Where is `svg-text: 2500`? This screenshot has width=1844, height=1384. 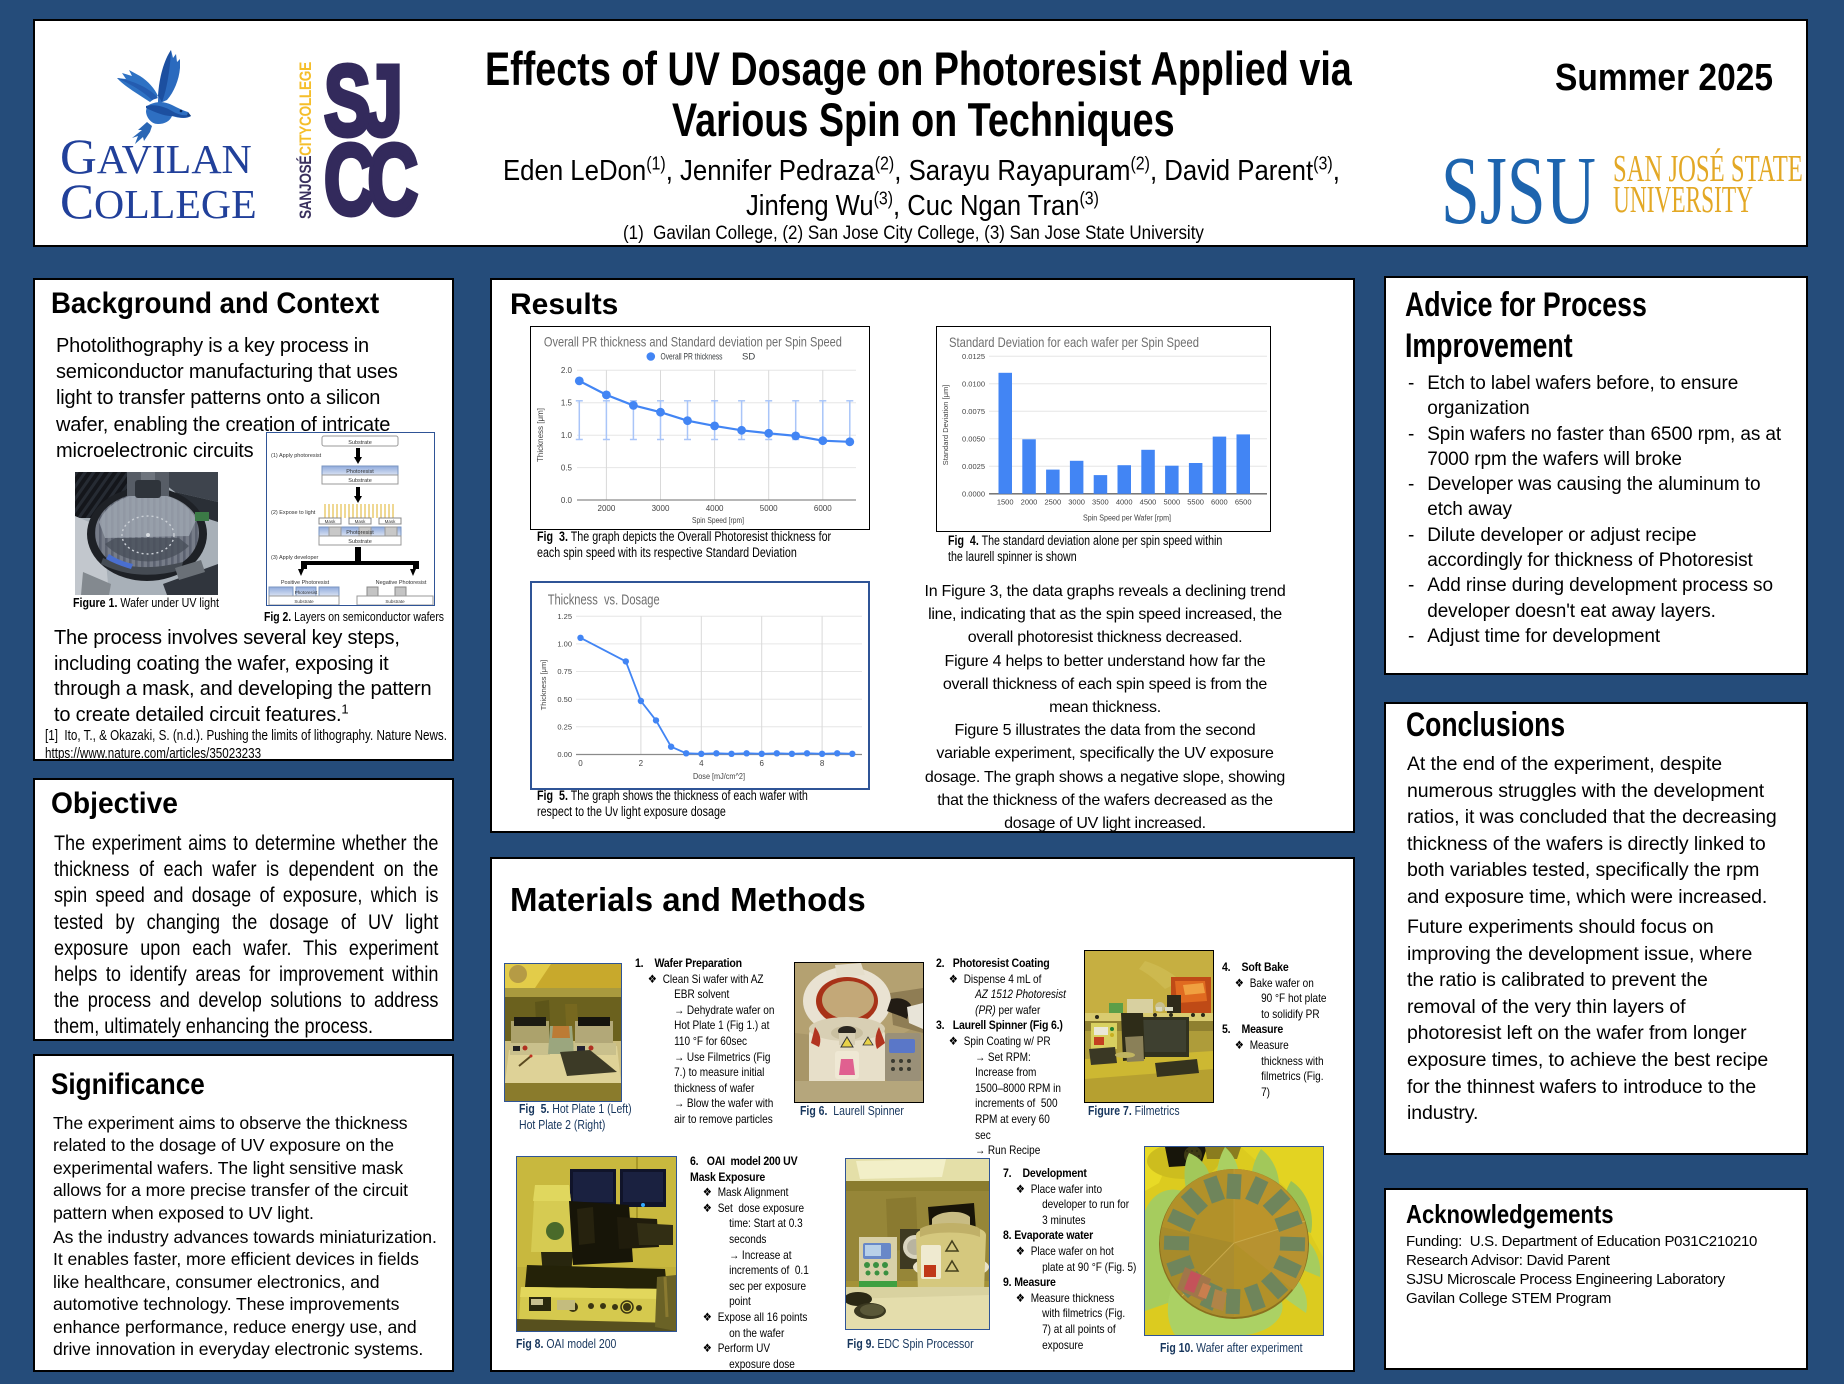 svg-text: 2500 is located at coordinates (1052, 502).